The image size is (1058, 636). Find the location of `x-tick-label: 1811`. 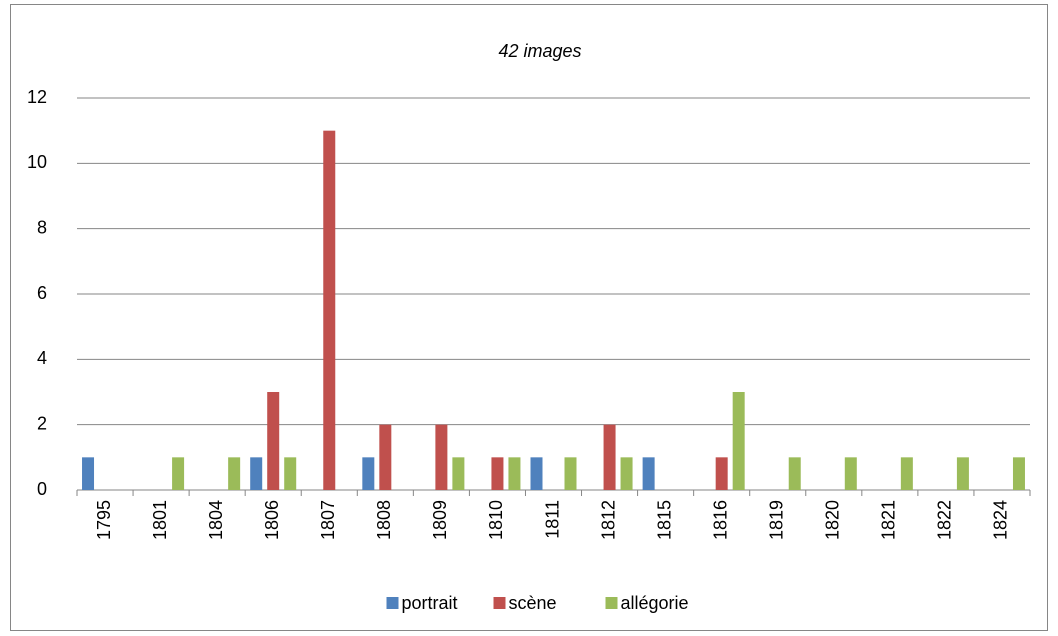

x-tick-label: 1811 is located at coordinates (552, 519).